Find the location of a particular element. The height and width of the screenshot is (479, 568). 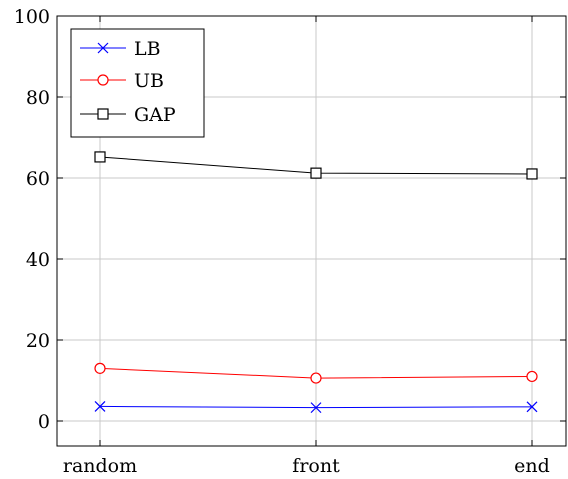

legend-marker-lb is located at coordinates (103, 48).